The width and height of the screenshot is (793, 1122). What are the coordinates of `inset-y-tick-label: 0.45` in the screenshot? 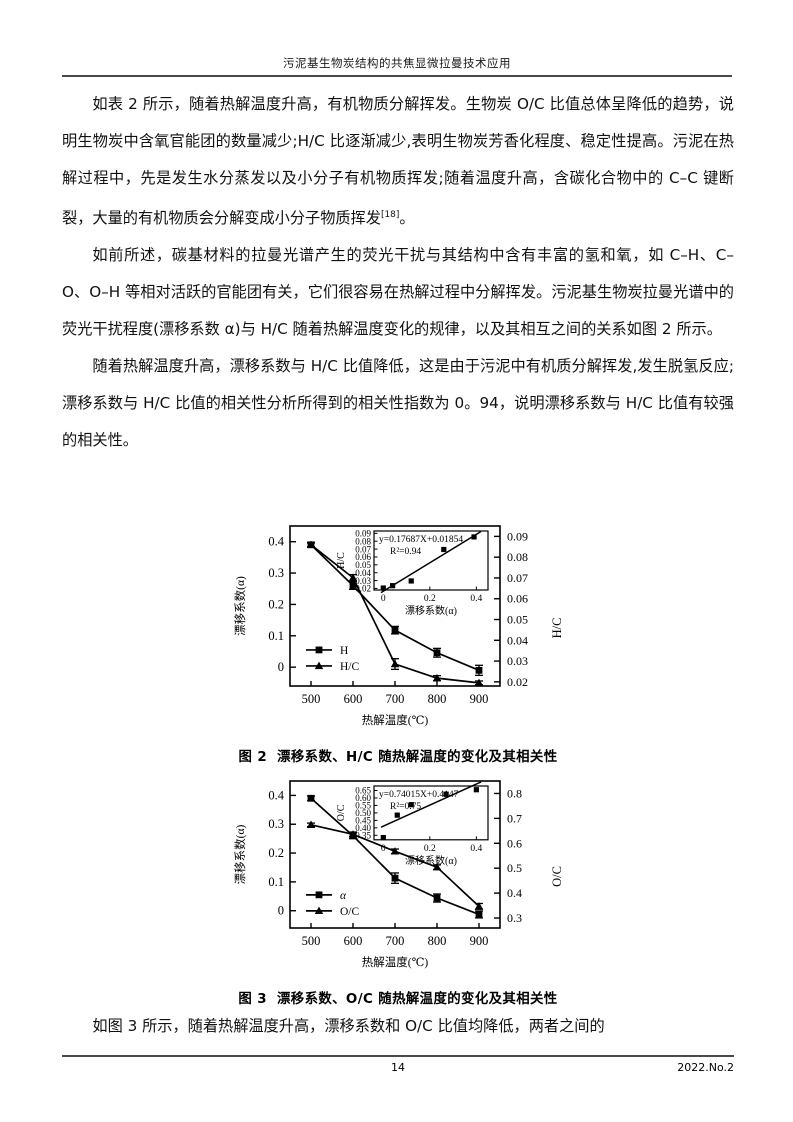 It's located at (363, 821).